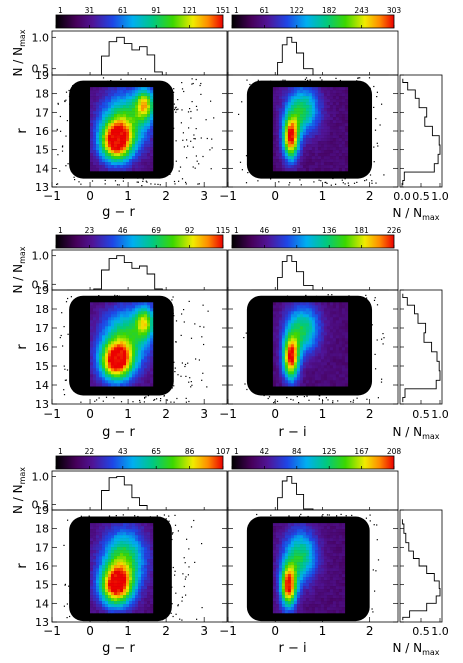 The image size is (463, 663). I want to click on side-x-axis-label-sub: max, so click(431, 436).